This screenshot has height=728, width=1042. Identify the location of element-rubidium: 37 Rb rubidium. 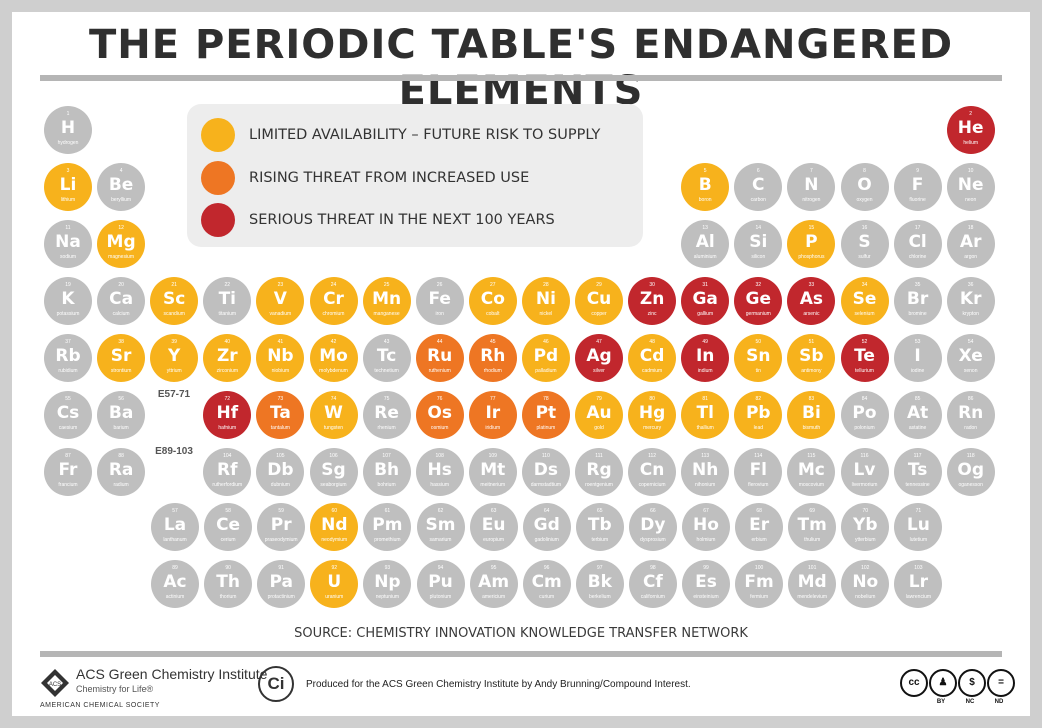
(68, 358).